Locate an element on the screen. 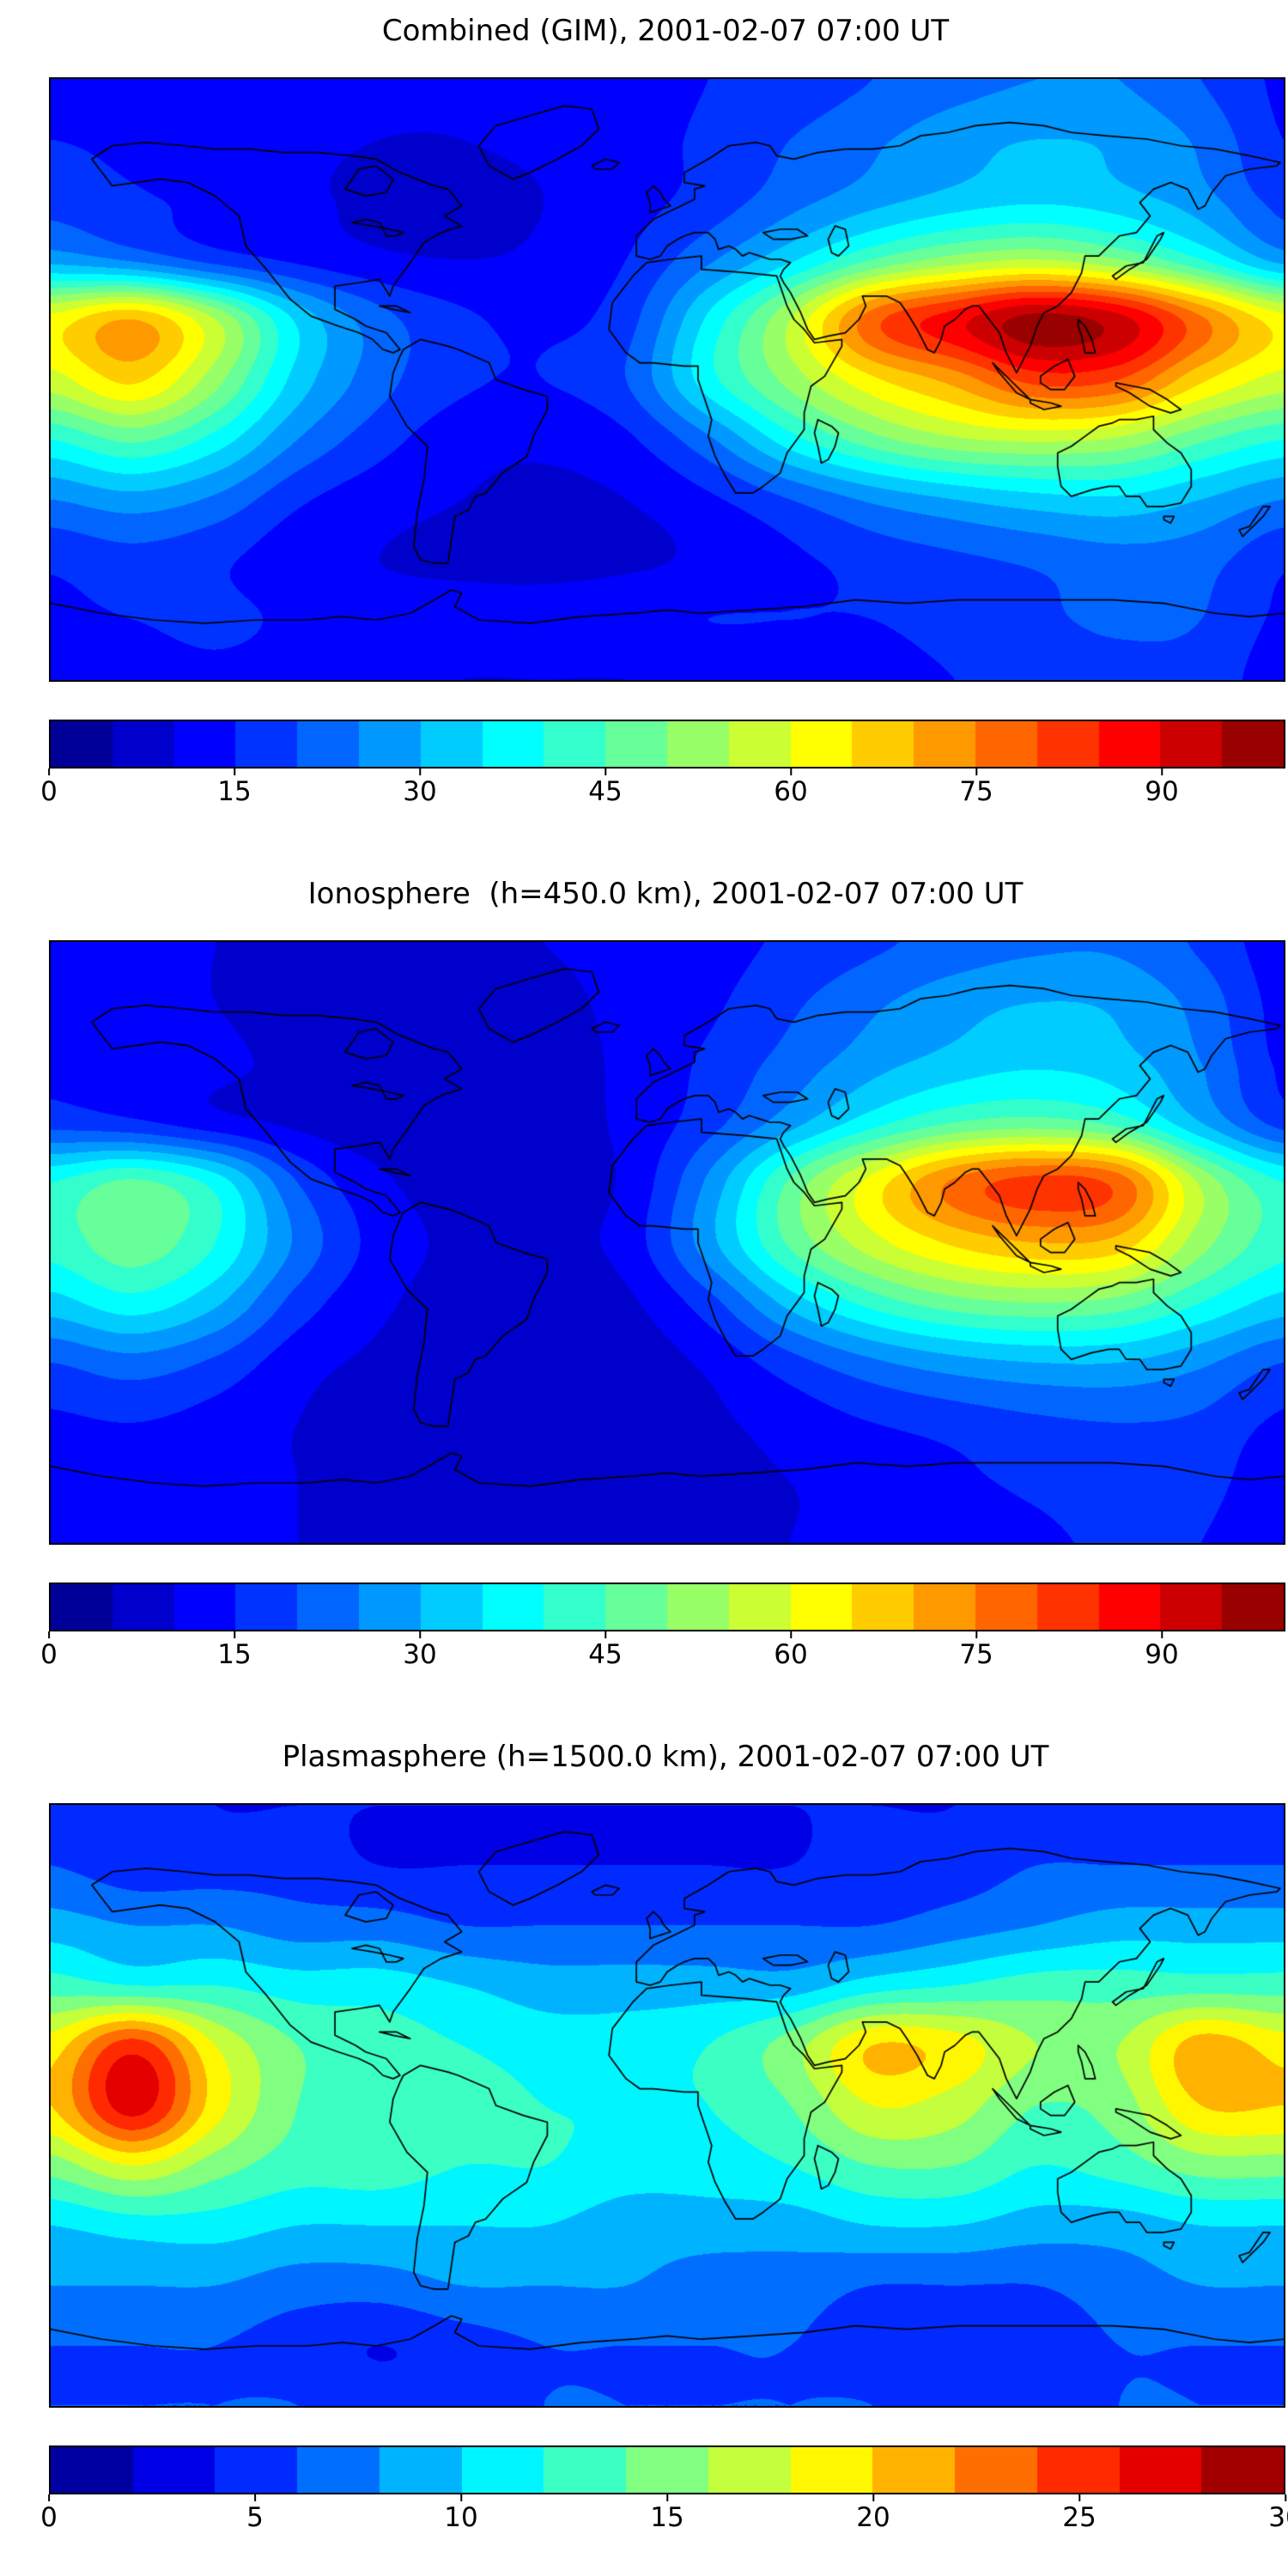 This screenshot has height=2576, width=1288. colorbar-ticks-2: 0 5 10 15 20 25 30 is located at coordinates (664, 2516).